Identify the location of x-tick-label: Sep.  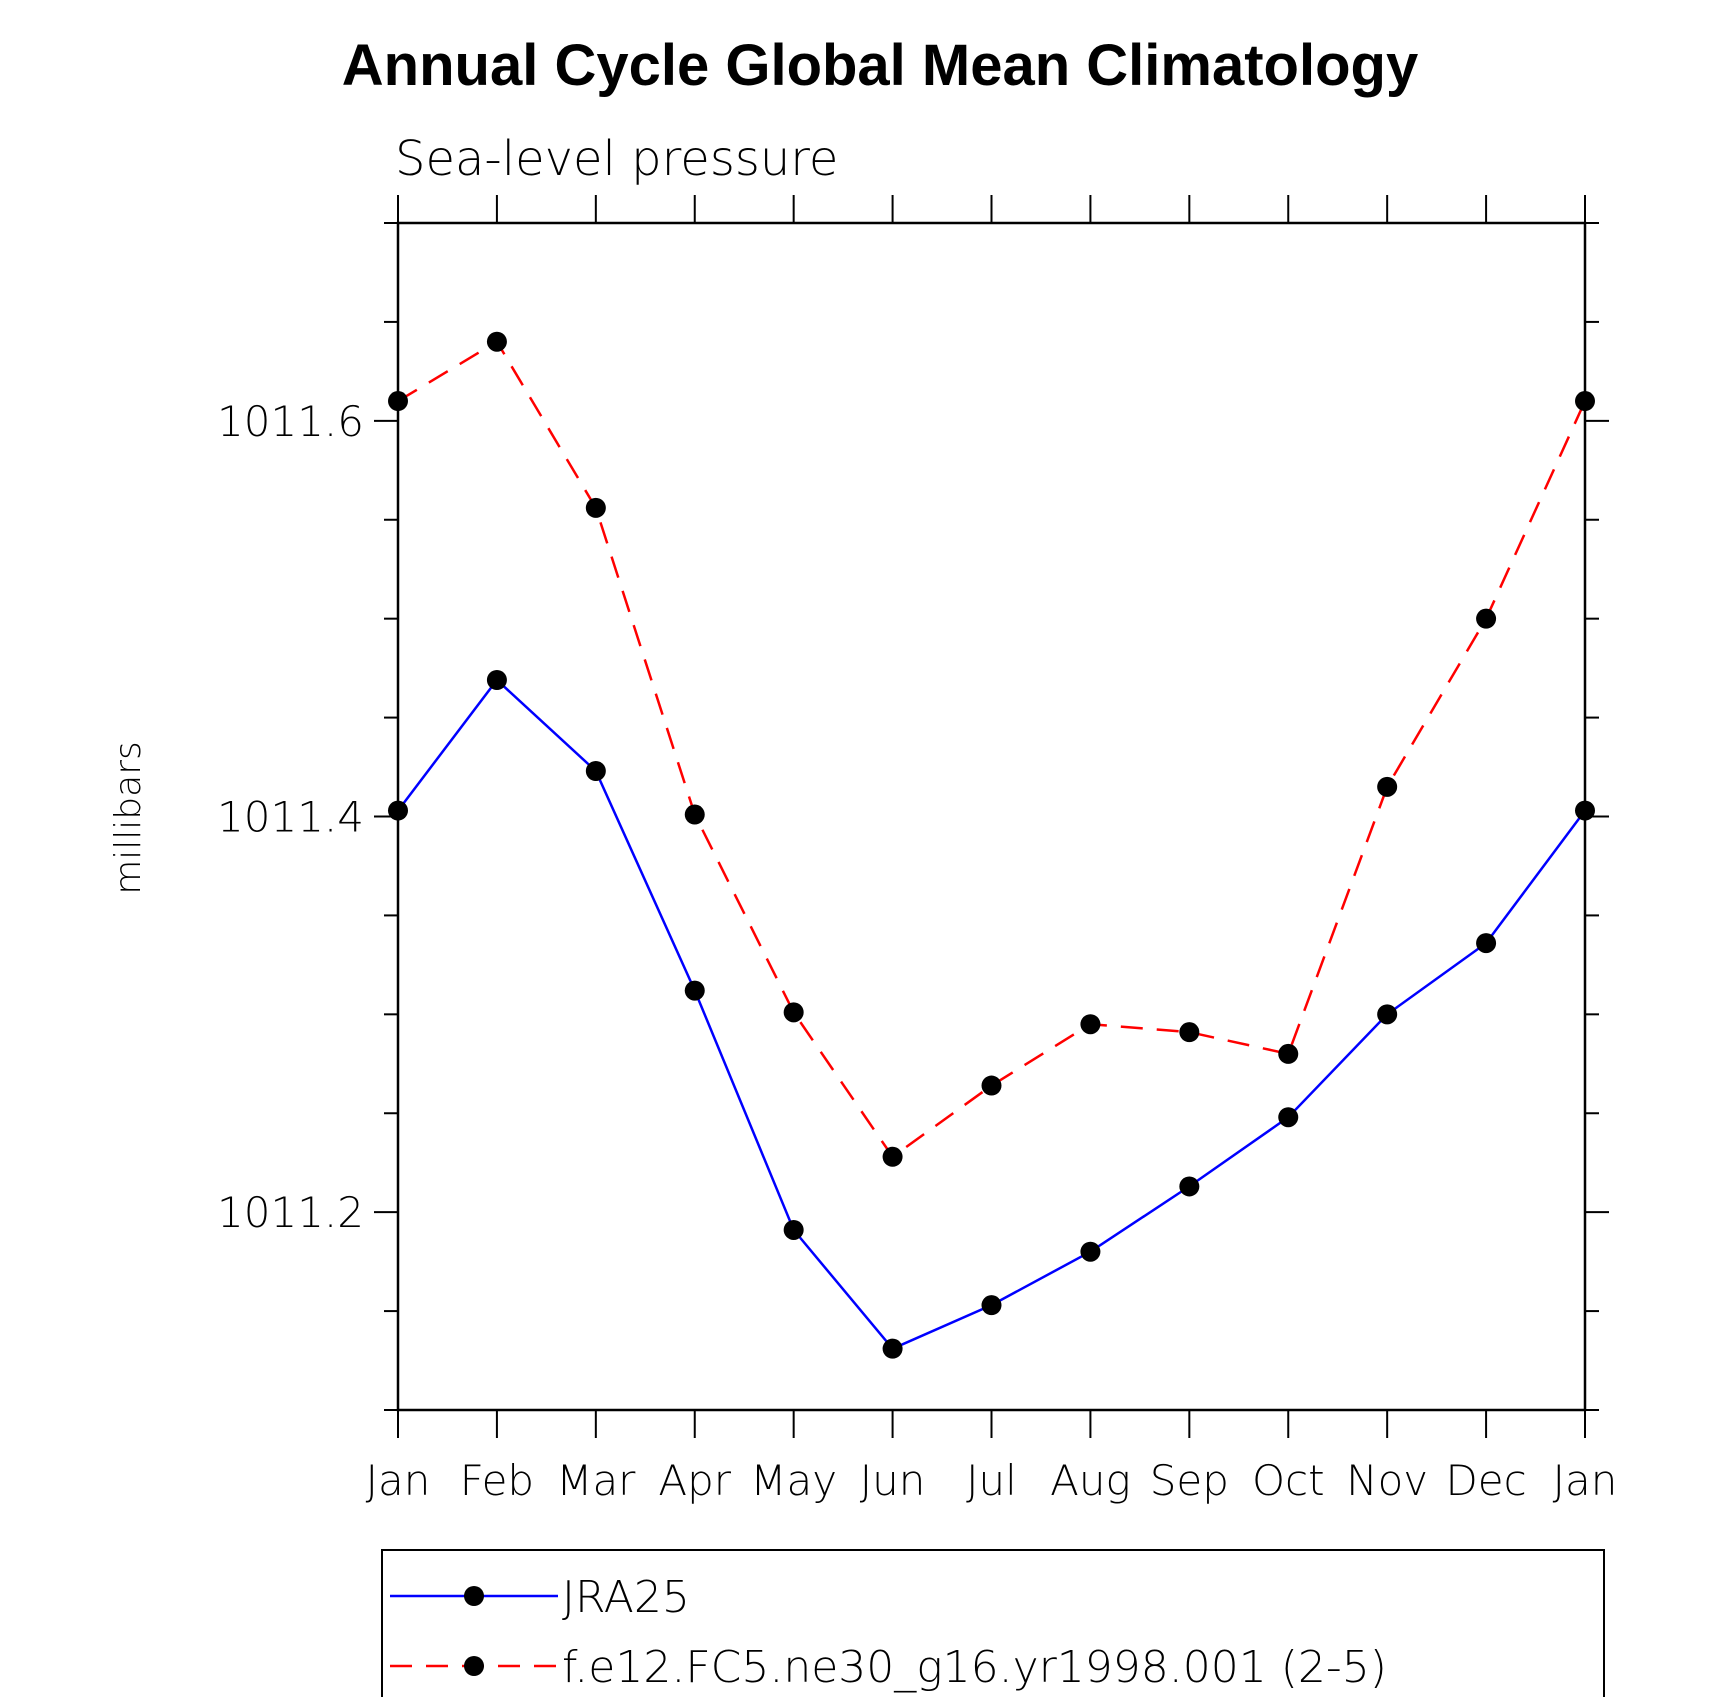
(1189, 1480).